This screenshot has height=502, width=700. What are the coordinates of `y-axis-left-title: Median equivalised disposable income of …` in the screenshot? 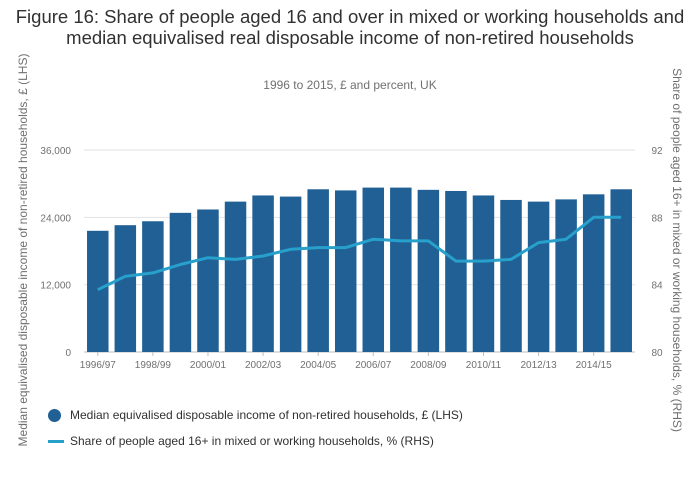 It's located at (23, 250).